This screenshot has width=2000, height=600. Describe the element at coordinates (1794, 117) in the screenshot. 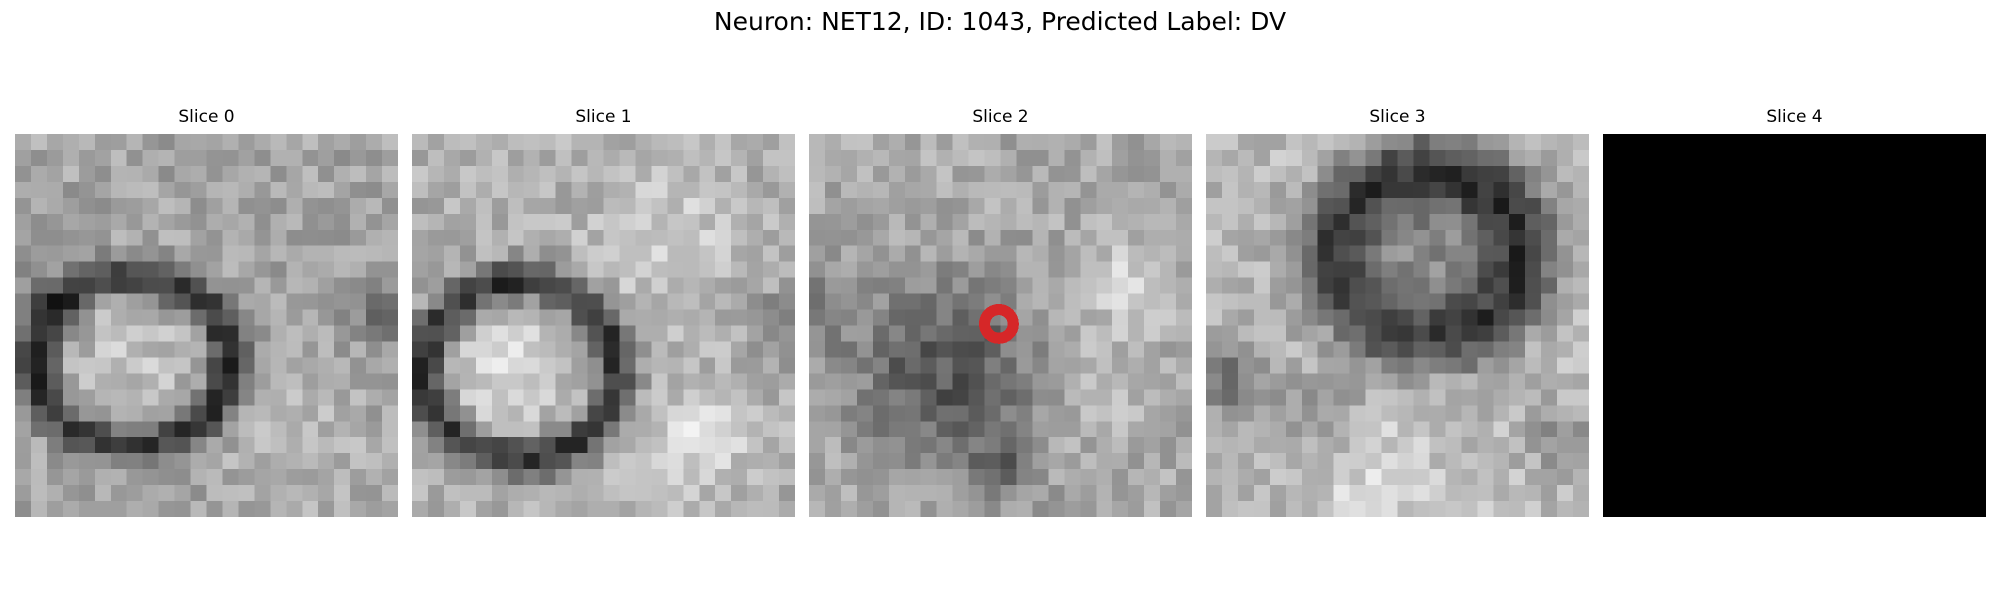

I see `slice-title: Slice 4` at that location.